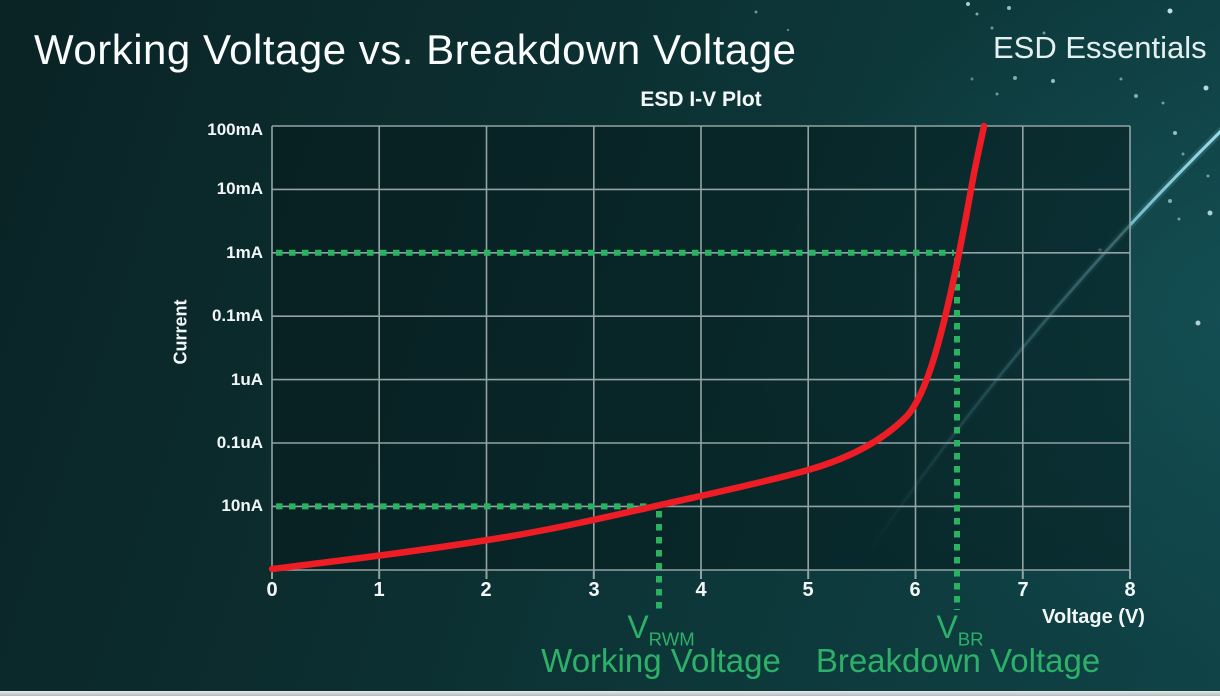 The height and width of the screenshot is (696, 1220). What do you see at coordinates (235, 129) in the screenshot?
I see `y-tick-100mA: 100mA` at bounding box center [235, 129].